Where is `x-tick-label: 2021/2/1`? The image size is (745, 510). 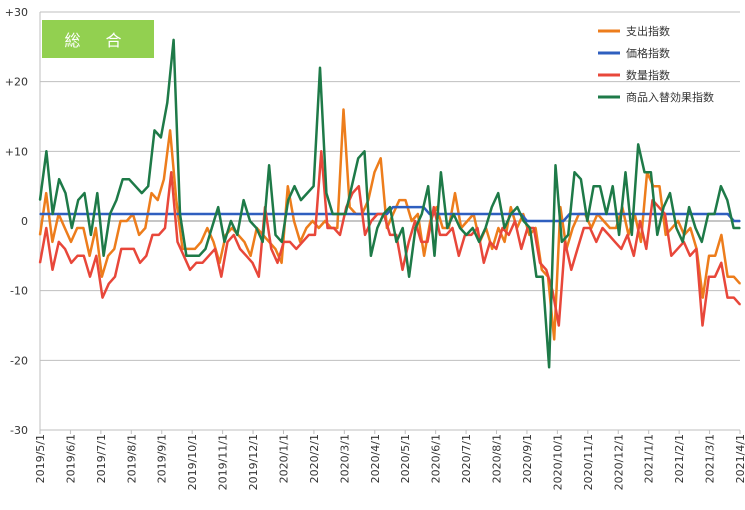
x-tick-label: 2021/2/1 is located at coordinates (679, 458).